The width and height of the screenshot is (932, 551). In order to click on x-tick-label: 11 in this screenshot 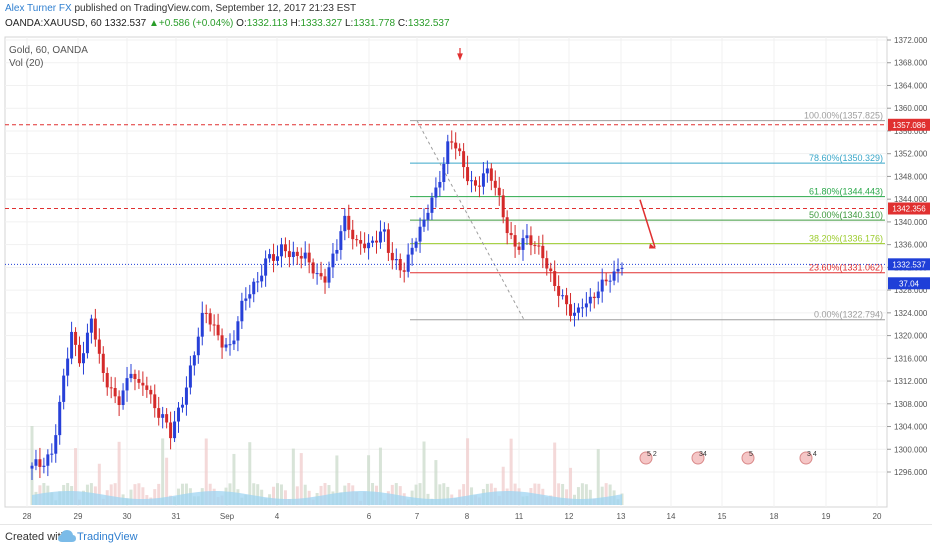, I will do `click(519, 516)`.